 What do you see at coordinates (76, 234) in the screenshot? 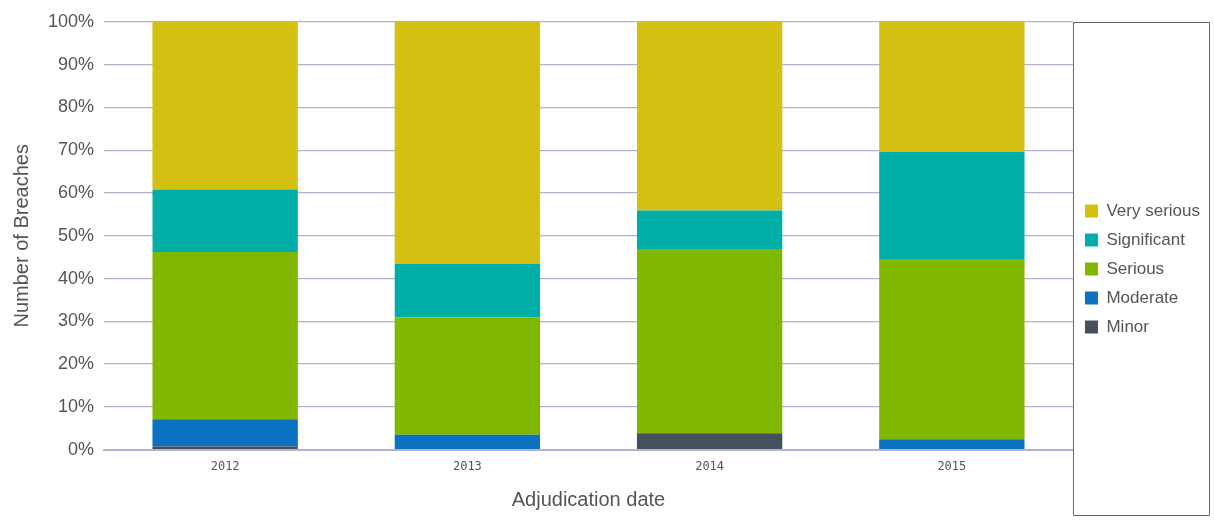
I see `y-tick-label: 50%` at bounding box center [76, 234].